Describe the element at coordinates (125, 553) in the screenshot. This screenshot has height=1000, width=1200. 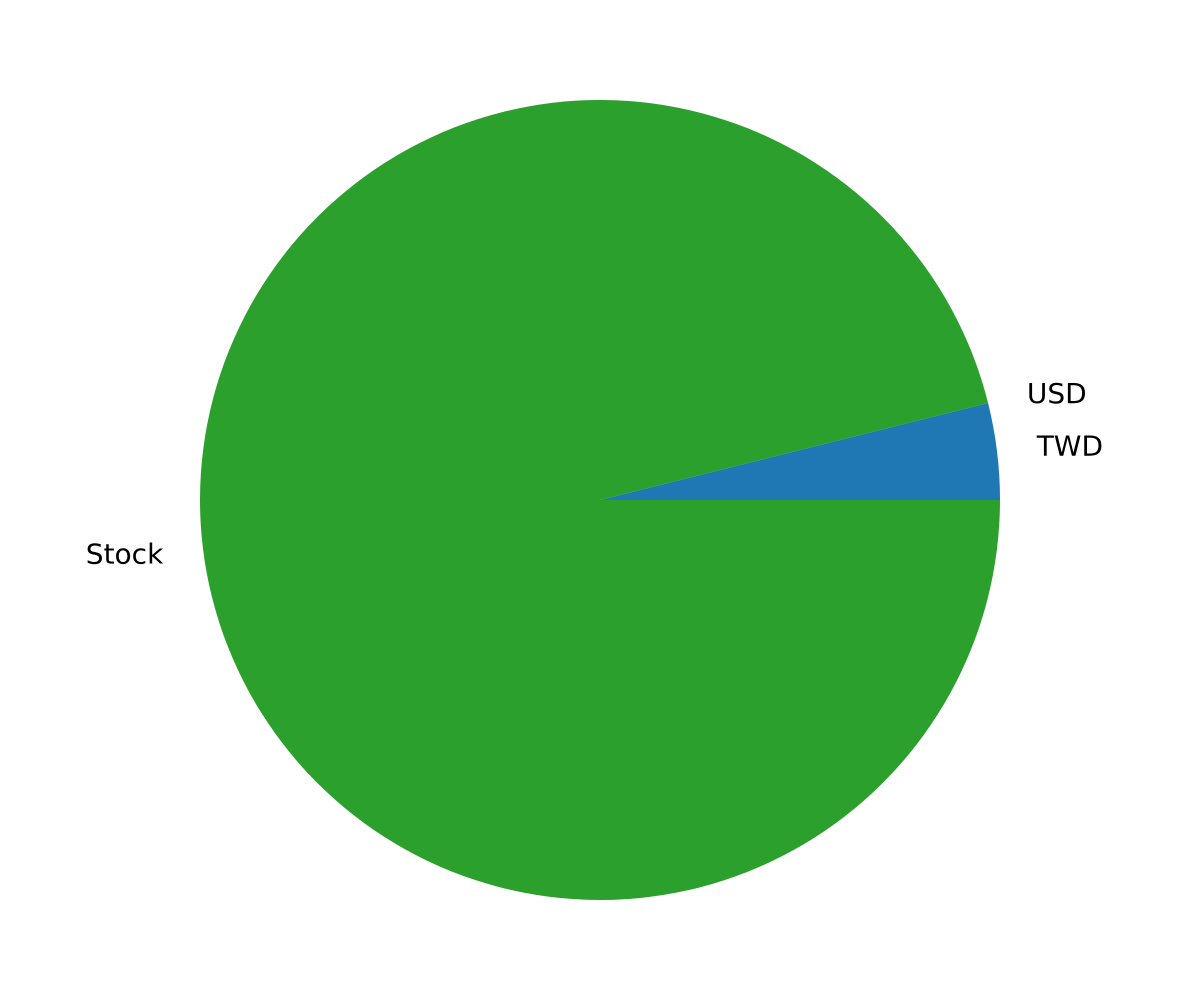
I see `pie-label-stock: Stock` at that location.